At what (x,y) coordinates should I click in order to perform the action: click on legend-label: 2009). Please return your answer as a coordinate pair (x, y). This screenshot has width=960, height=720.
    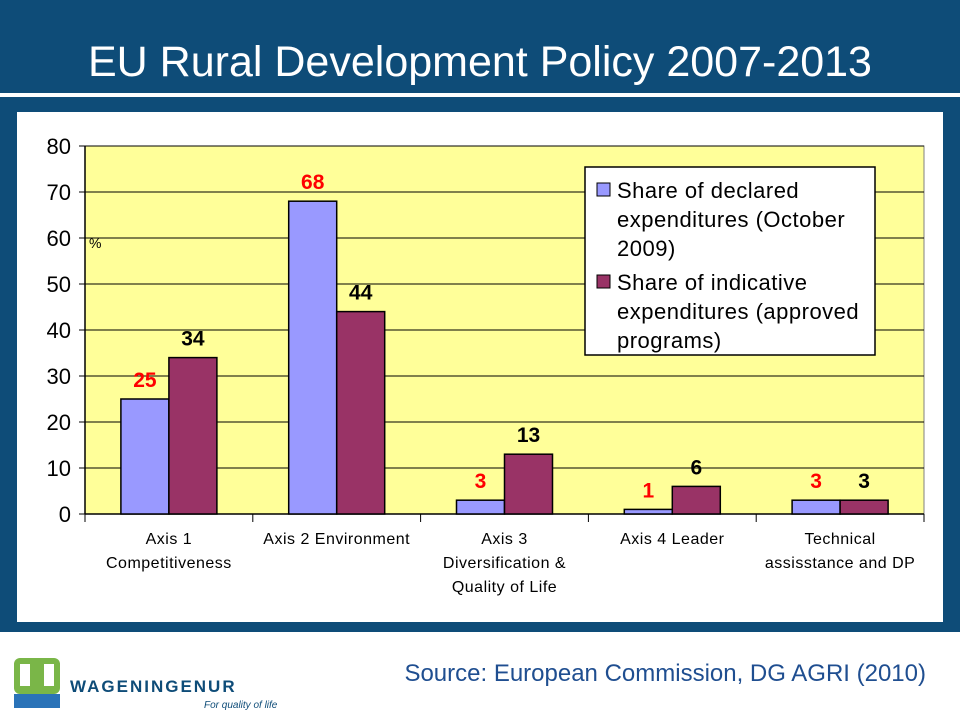
    Looking at the image, I should click on (646, 248).